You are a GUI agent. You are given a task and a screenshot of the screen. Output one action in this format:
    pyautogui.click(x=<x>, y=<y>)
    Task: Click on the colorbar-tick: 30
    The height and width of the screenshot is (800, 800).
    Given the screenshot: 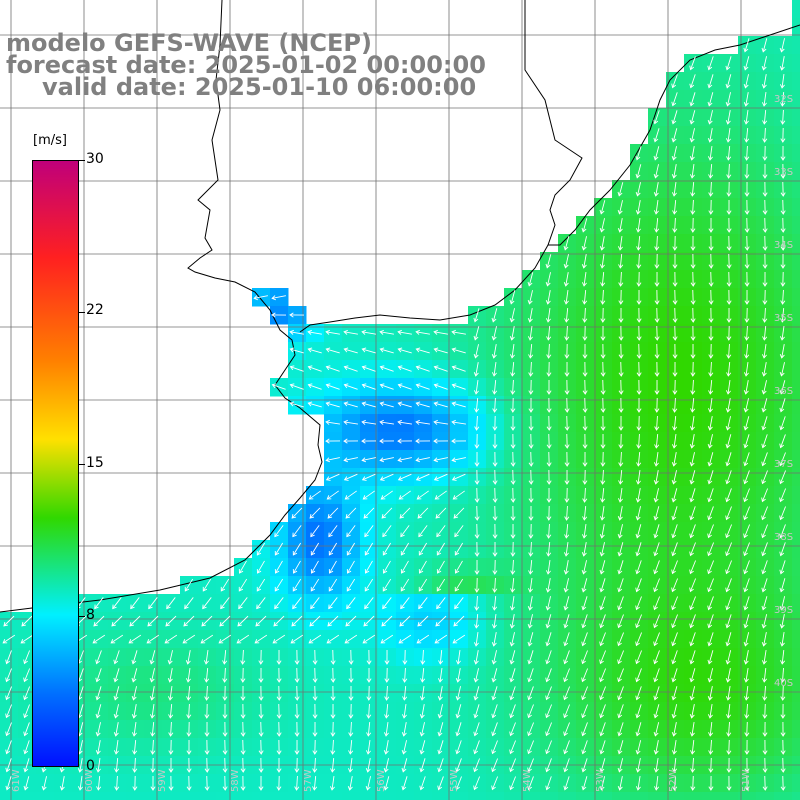 What is the action you would take?
    pyautogui.click(x=95, y=159)
    